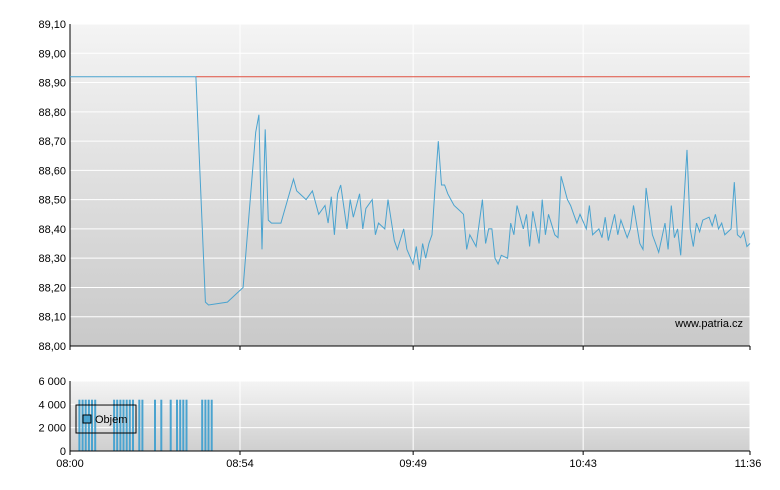  I want to click on legend-box, so click(106, 419).